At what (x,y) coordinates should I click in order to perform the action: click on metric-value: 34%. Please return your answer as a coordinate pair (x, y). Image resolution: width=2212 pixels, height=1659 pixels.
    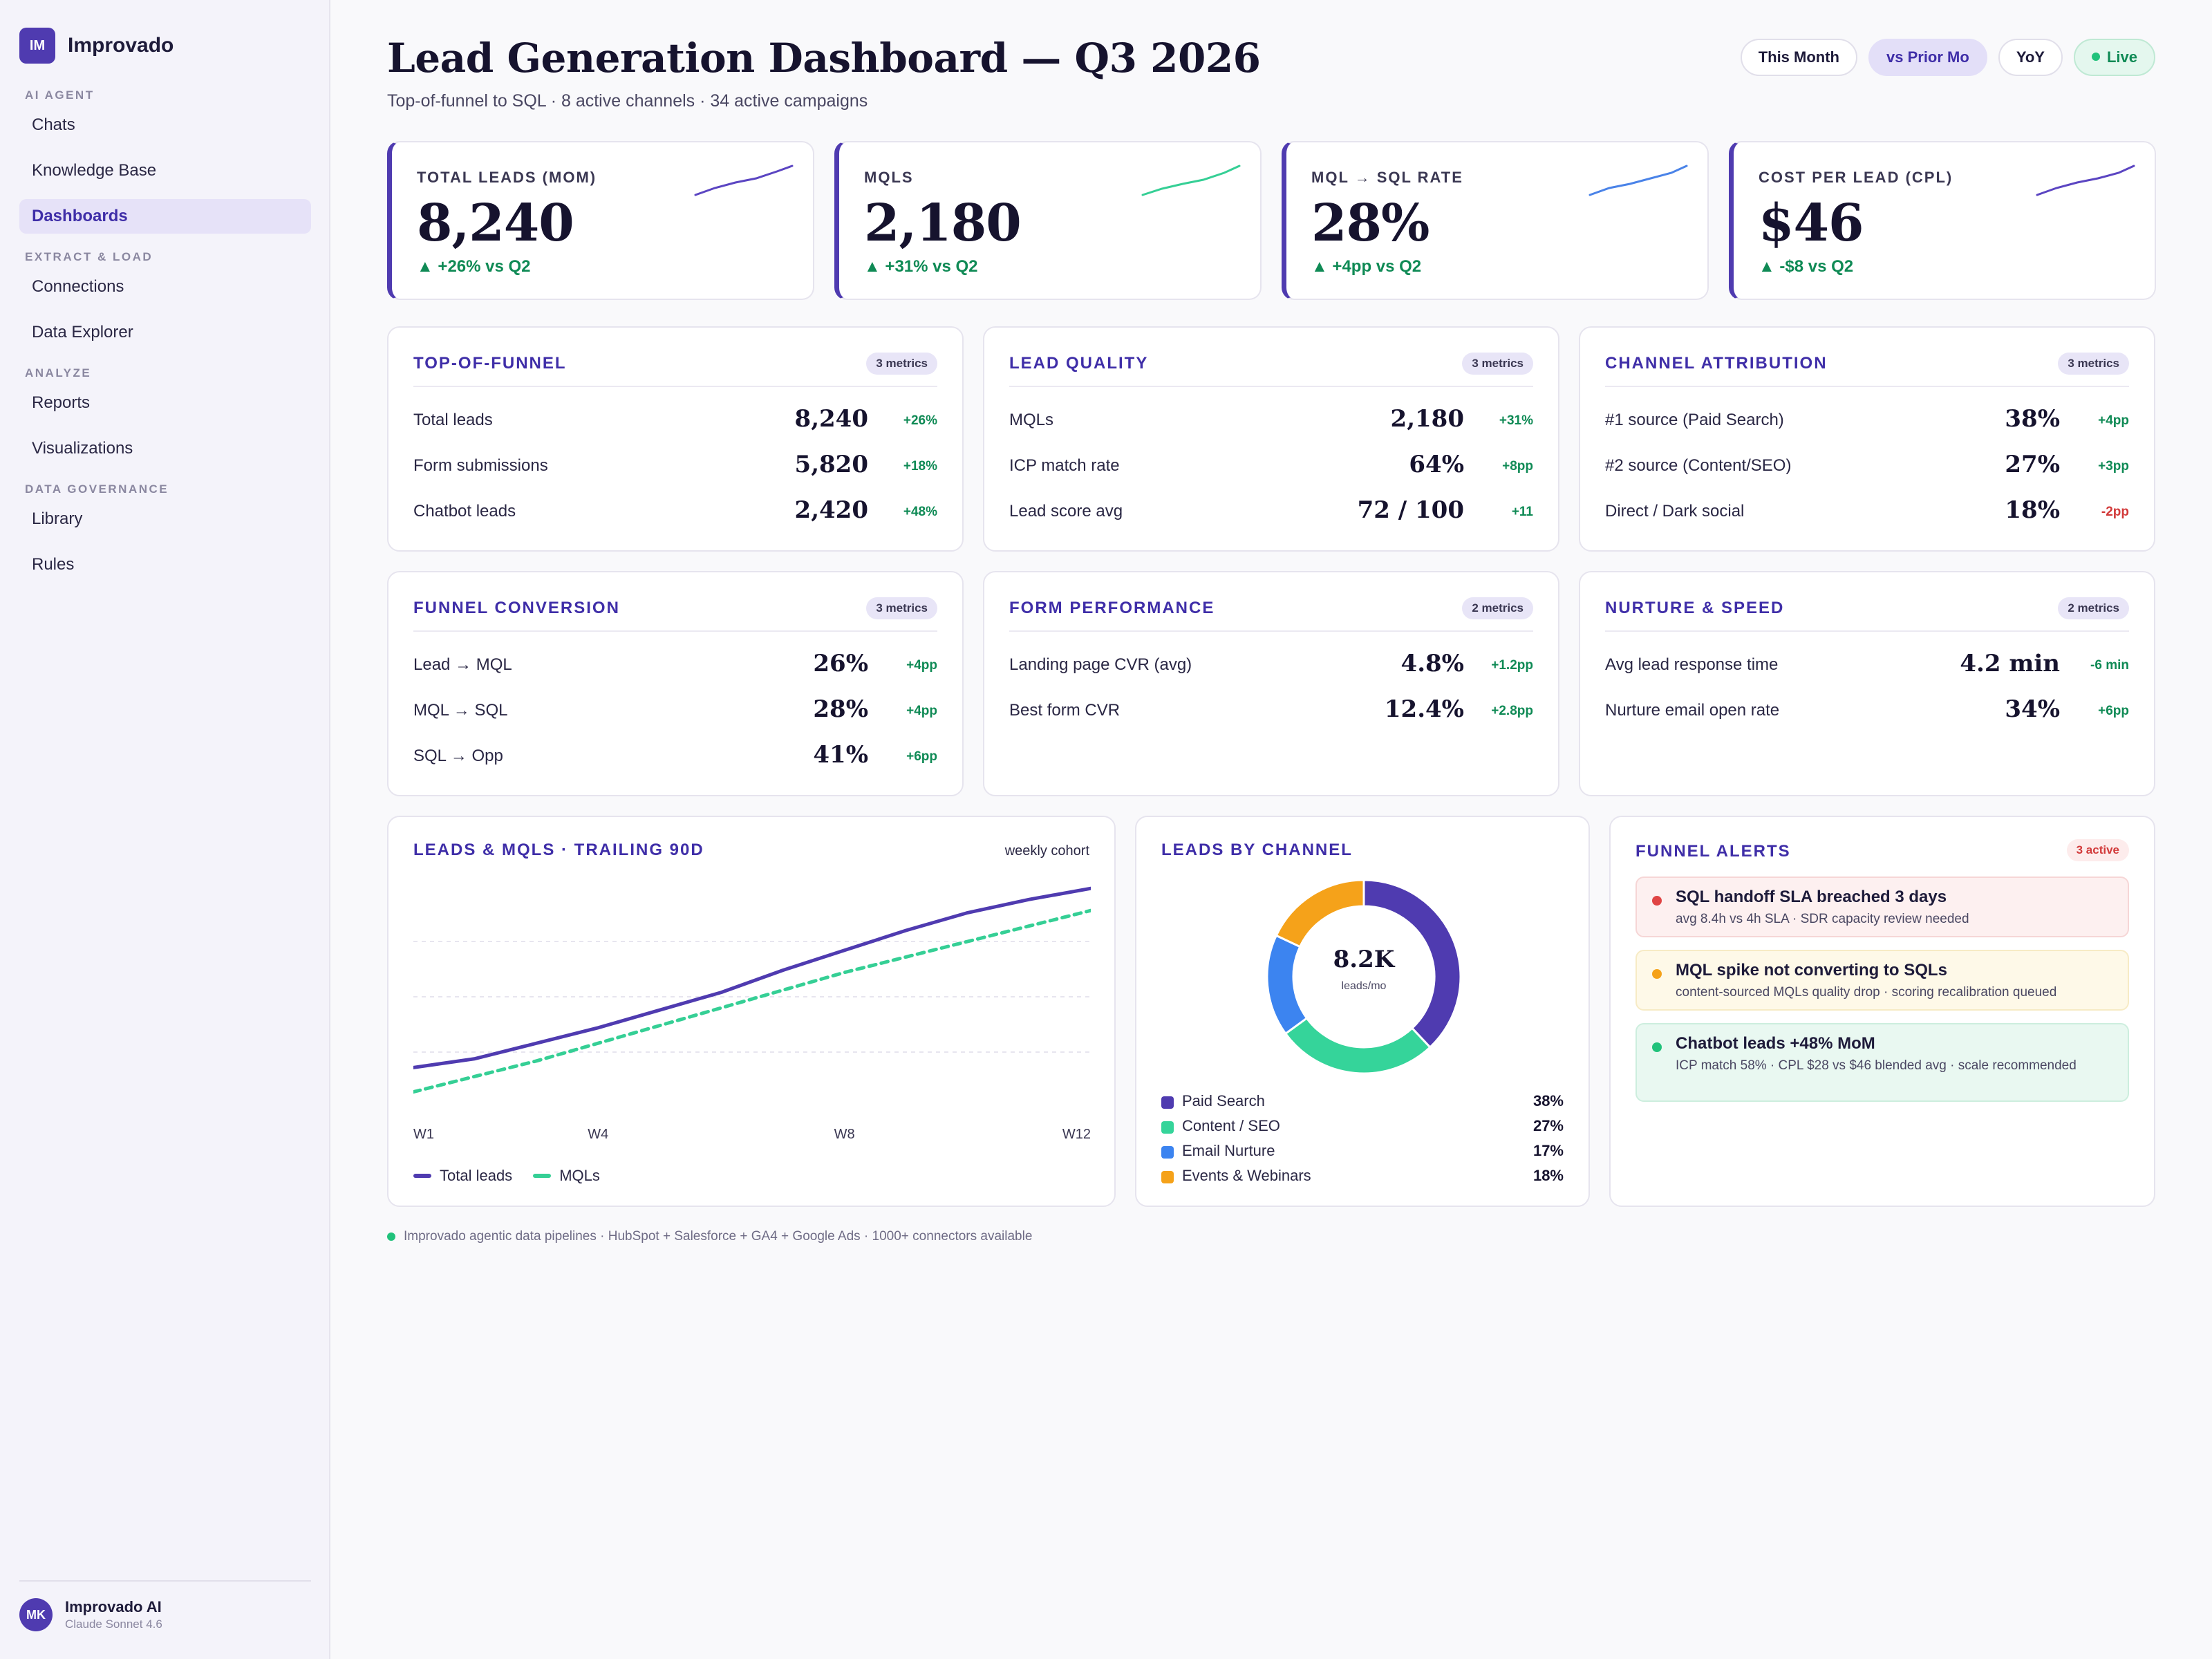
    Looking at the image, I should click on (2032, 709).